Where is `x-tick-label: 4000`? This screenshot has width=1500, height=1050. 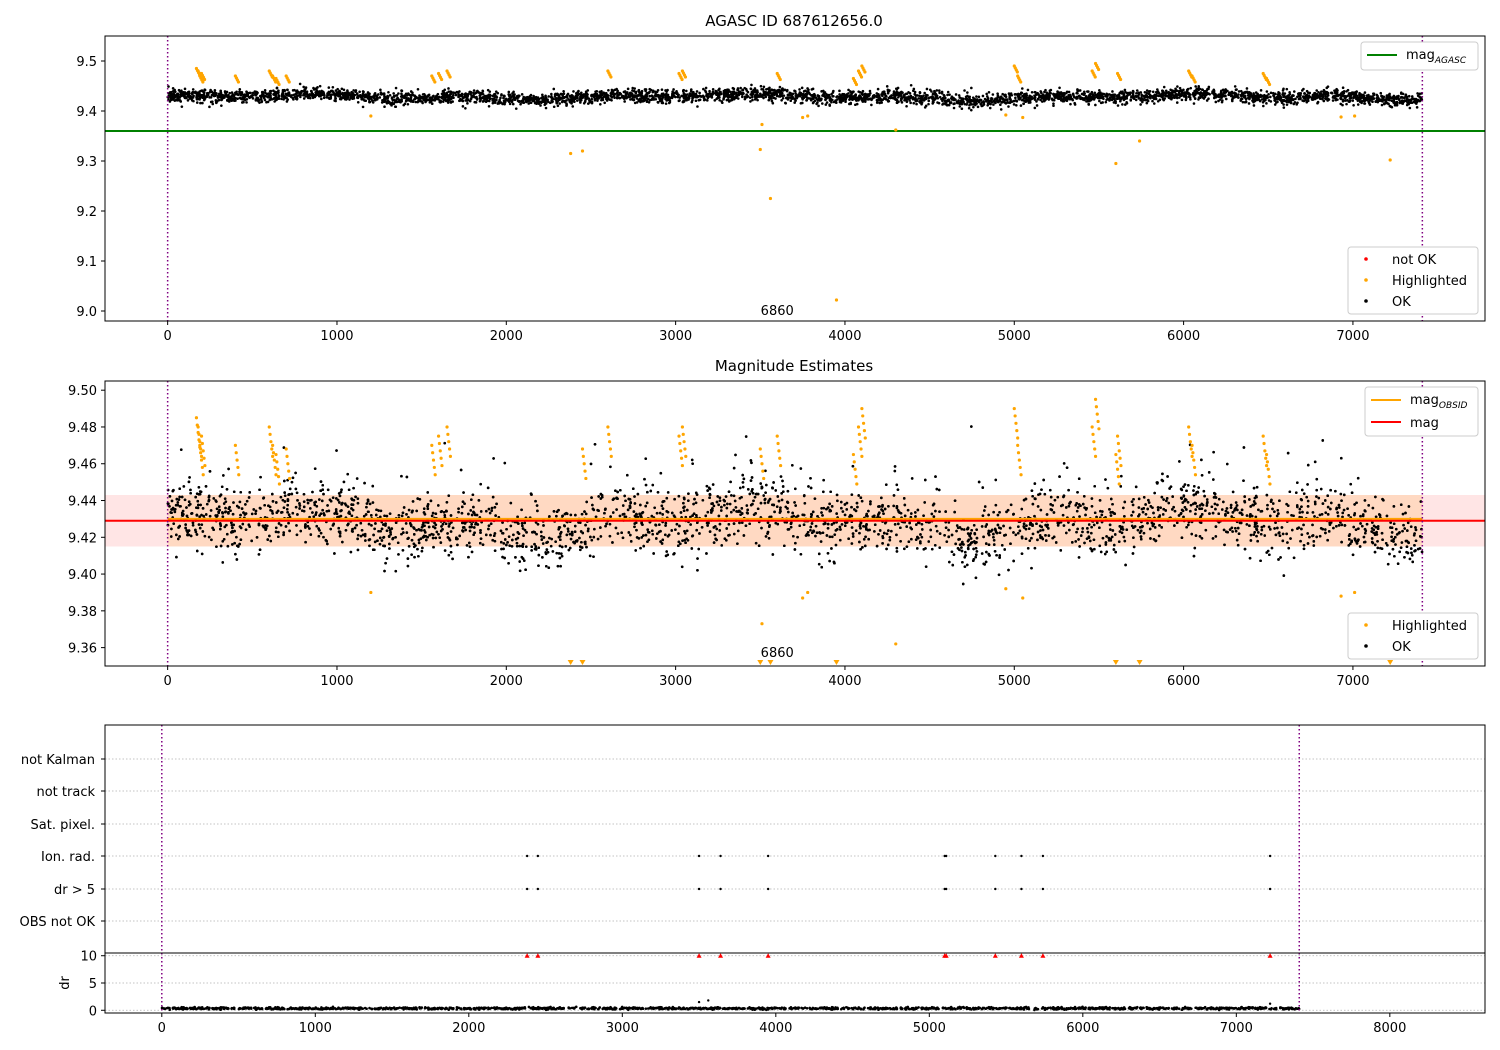 x-tick-label: 4000 is located at coordinates (844, 336).